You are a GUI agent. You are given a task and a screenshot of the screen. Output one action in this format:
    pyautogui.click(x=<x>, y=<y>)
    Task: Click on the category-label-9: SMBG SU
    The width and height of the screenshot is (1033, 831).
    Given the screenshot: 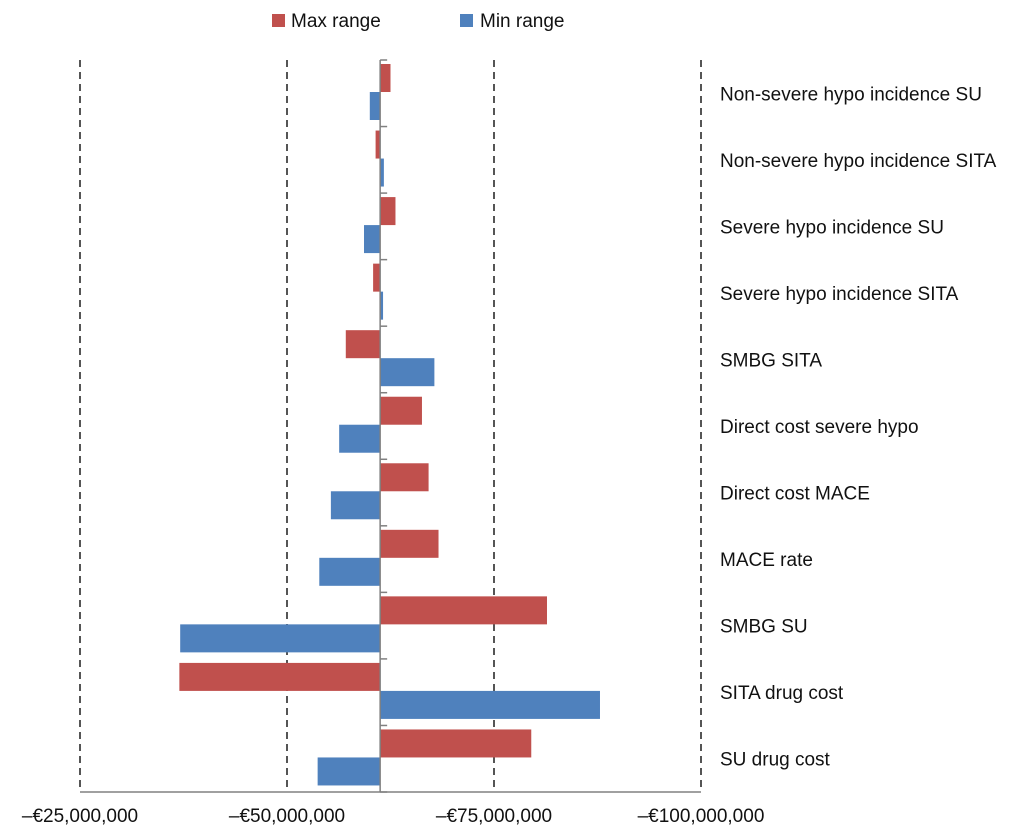 What is the action you would take?
    pyautogui.click(x=764, y=627)
    